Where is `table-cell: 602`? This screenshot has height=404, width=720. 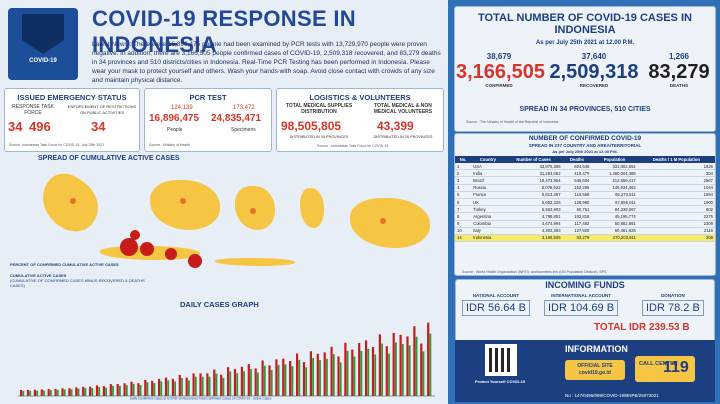
table-cell: 602 is located at coordinates (676, 209).